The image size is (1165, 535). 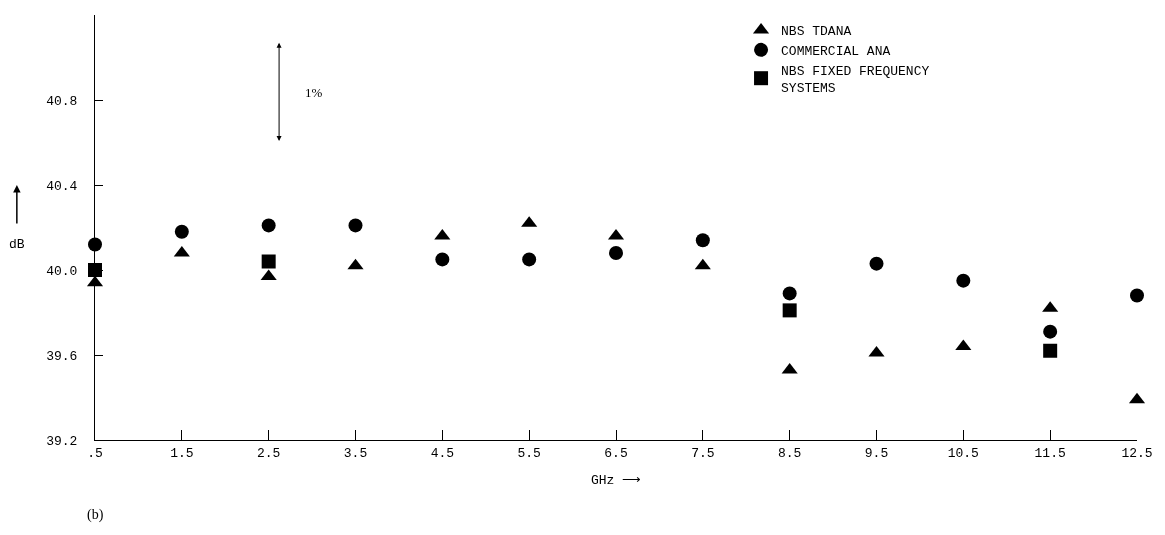 What do you see at coordinates (963, 453) in the screenshot?
I see `x-tick-label: 10.5` at bounding box center [963, 453].